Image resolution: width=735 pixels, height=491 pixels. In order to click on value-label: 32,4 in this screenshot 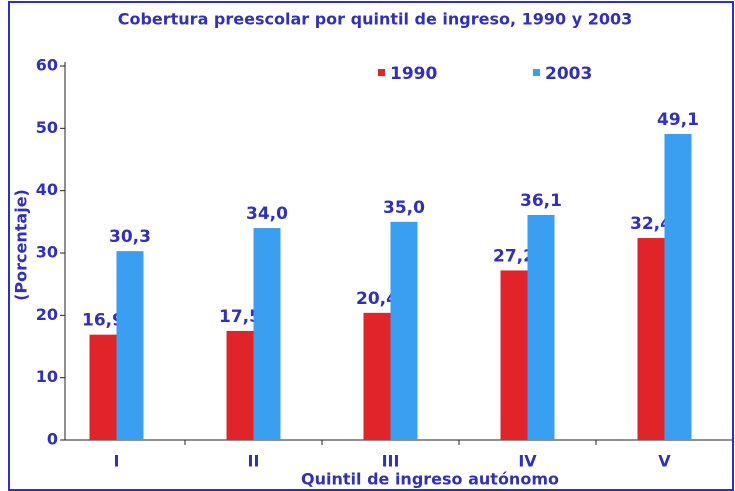, I will do `click(651, 224)`.